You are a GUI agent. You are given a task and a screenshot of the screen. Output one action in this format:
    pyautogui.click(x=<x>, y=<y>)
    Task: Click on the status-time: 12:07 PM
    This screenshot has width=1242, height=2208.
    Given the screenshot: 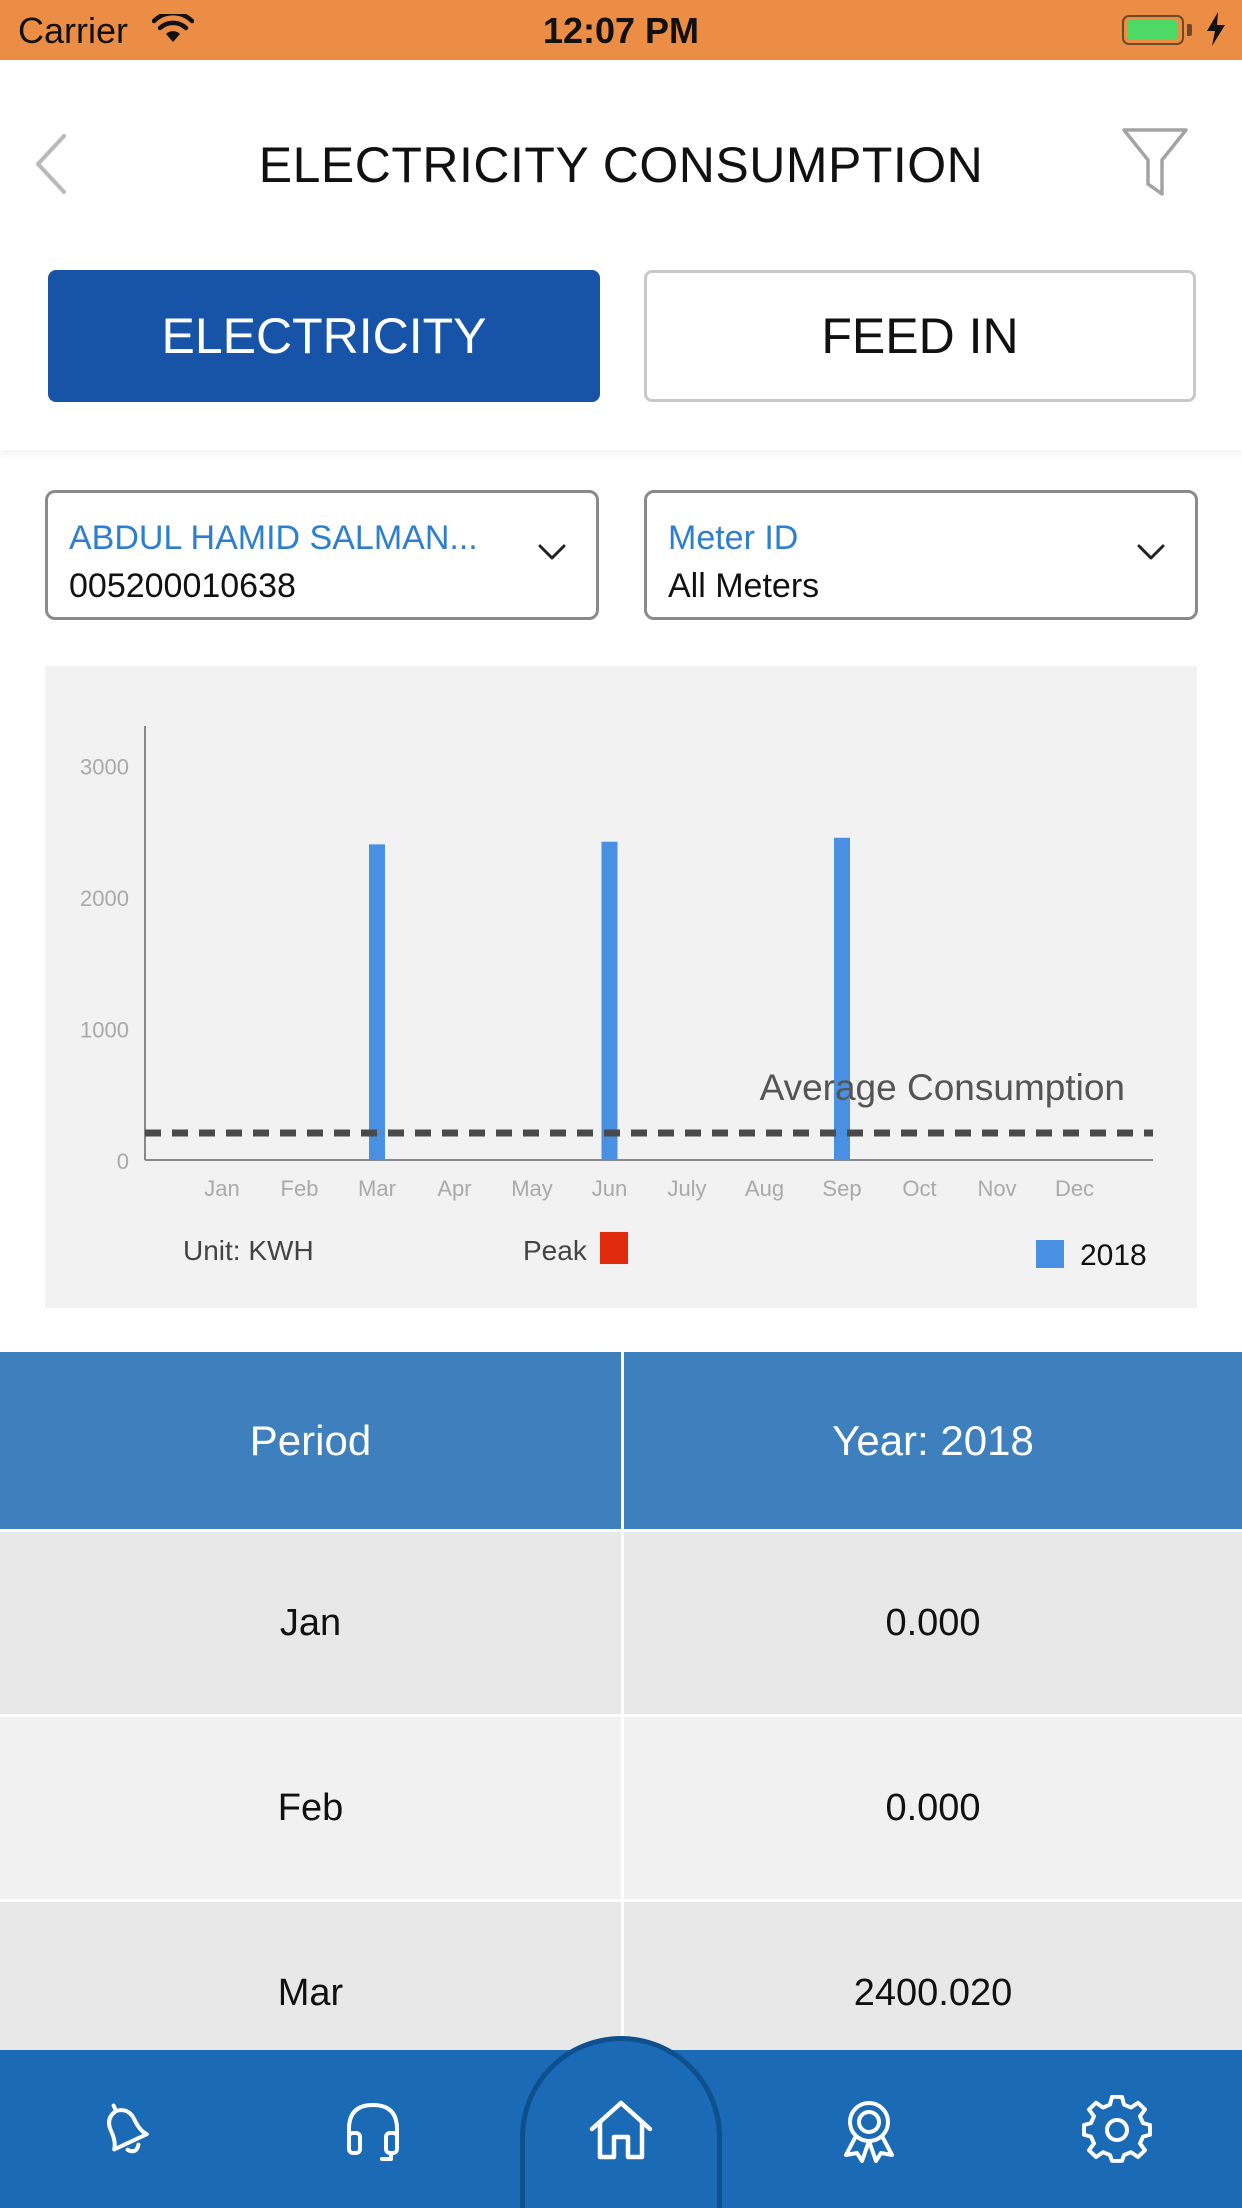 What is the action you would take?
    pyautogui.click(x=621, y=30)
    